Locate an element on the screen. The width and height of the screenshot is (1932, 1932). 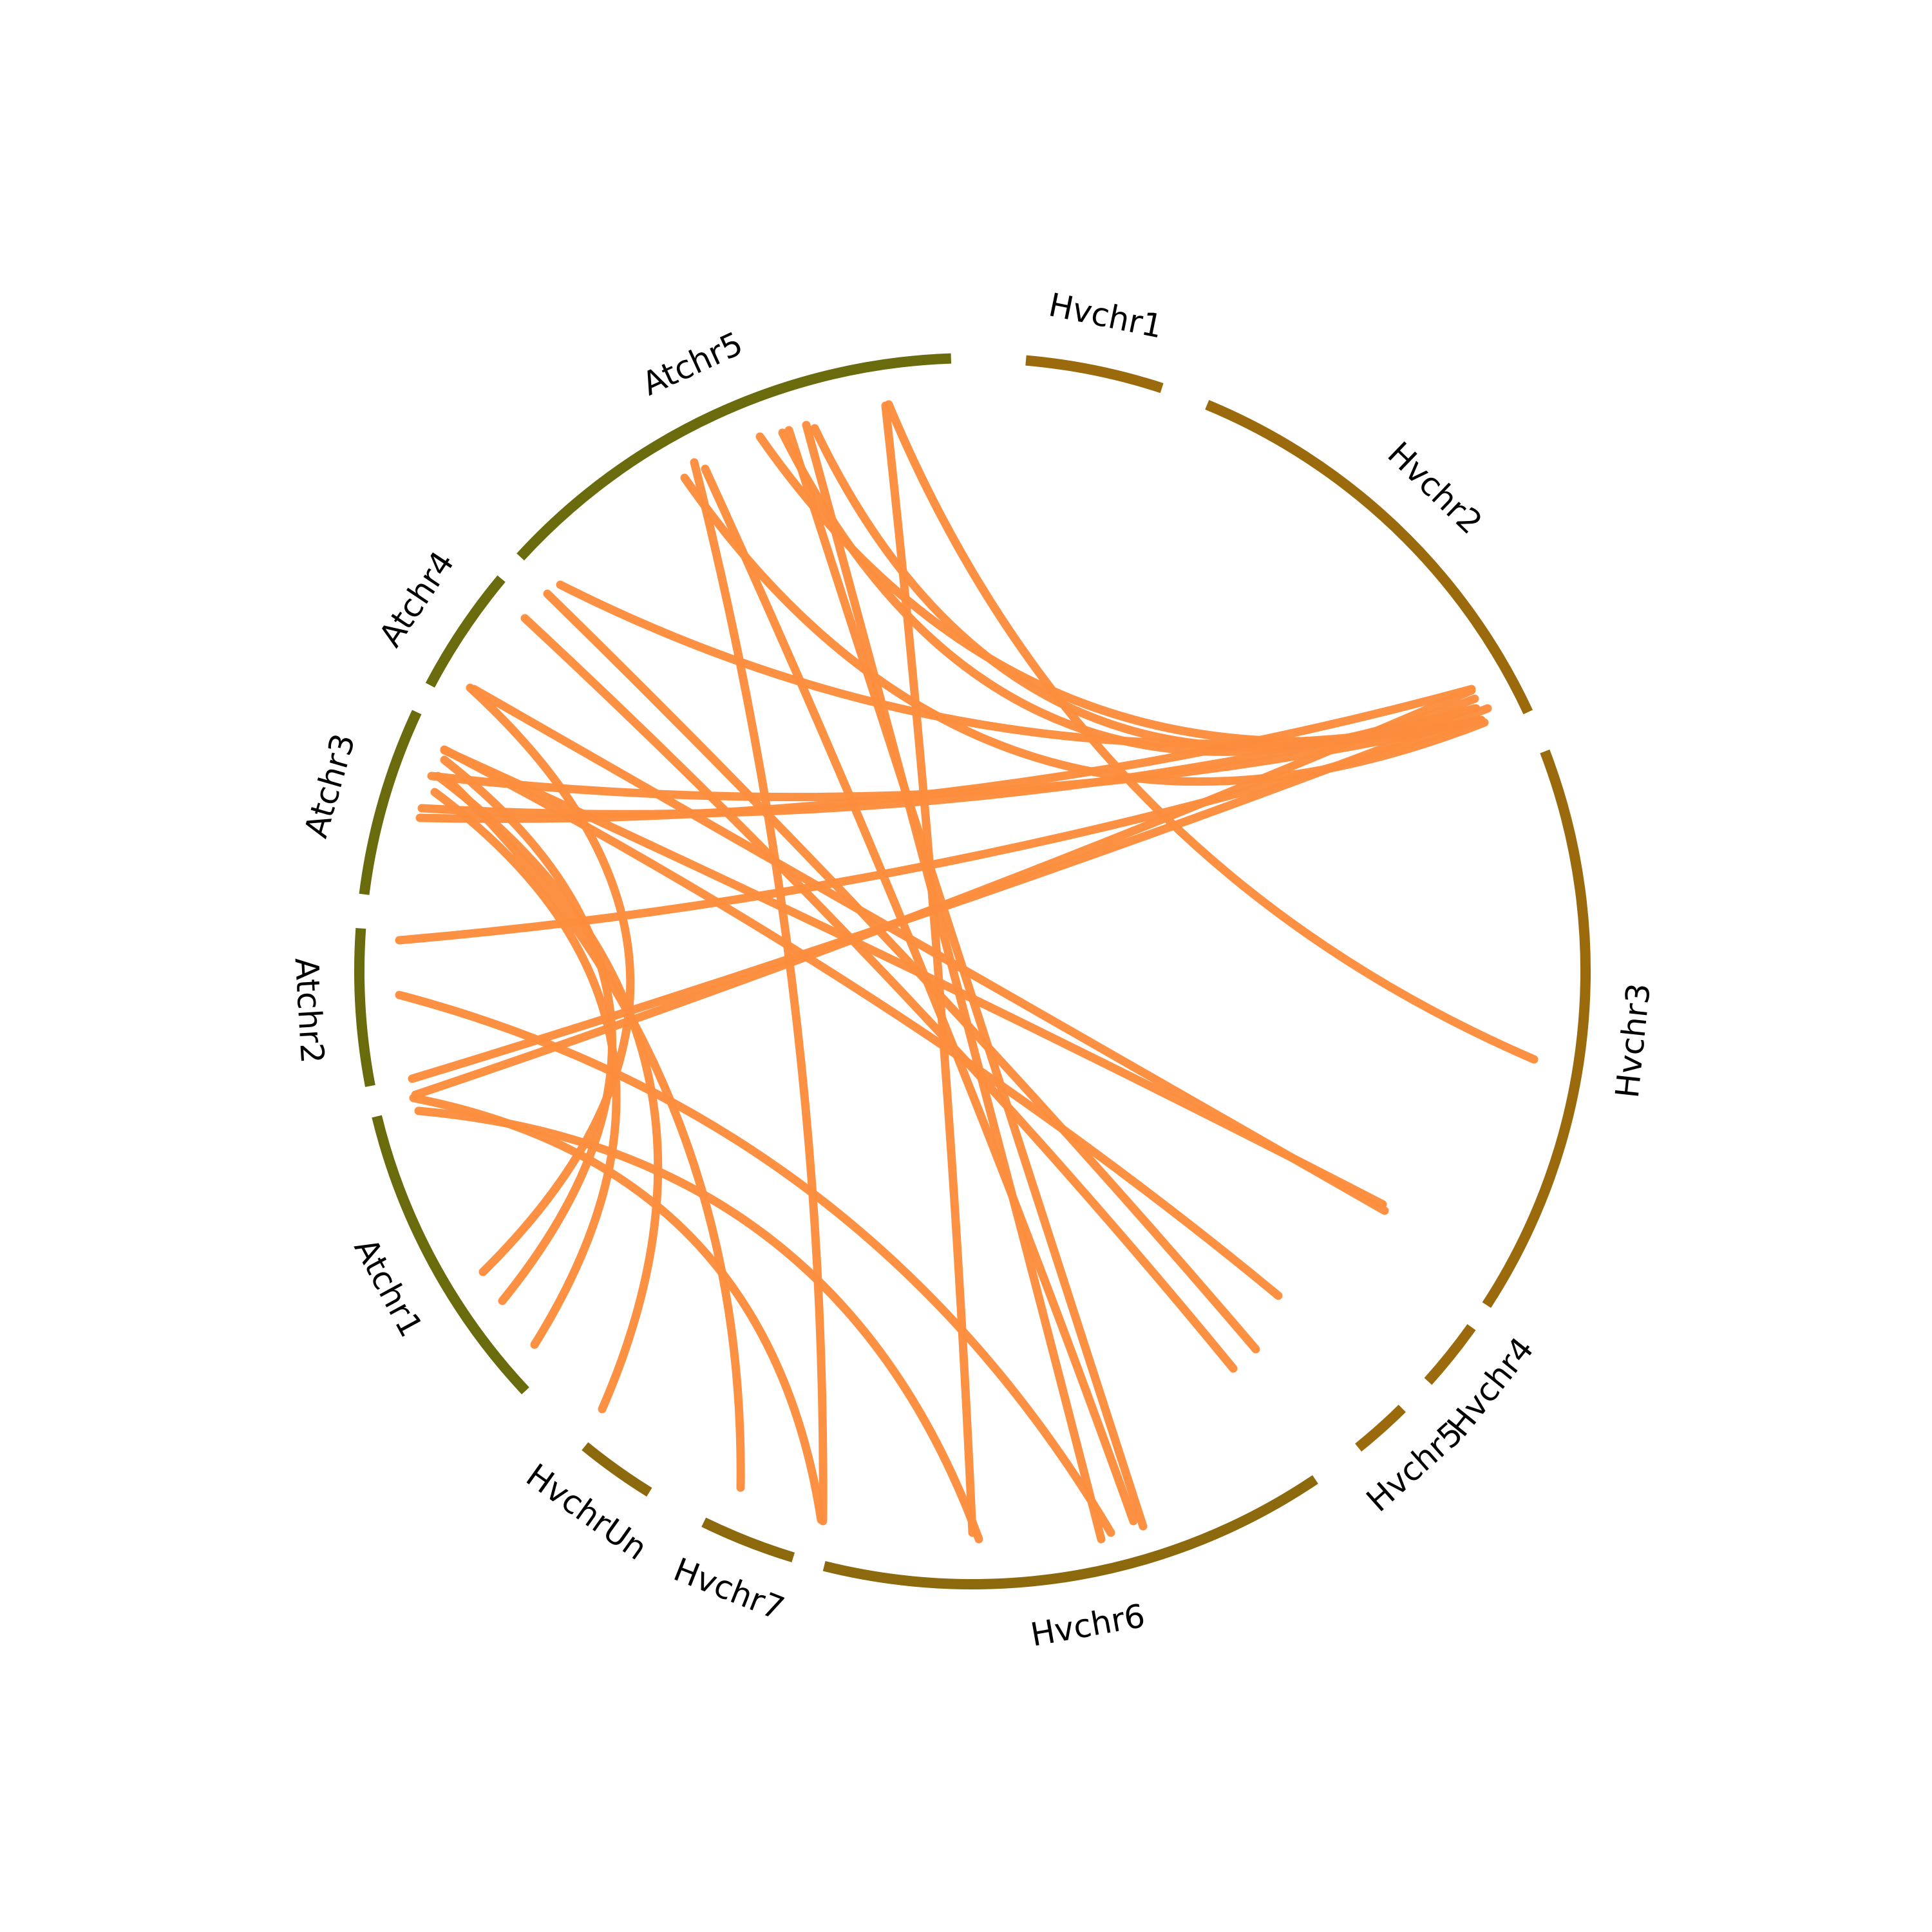
chromosome-segment-hvchr2 is located at coordinates (1369, 557).